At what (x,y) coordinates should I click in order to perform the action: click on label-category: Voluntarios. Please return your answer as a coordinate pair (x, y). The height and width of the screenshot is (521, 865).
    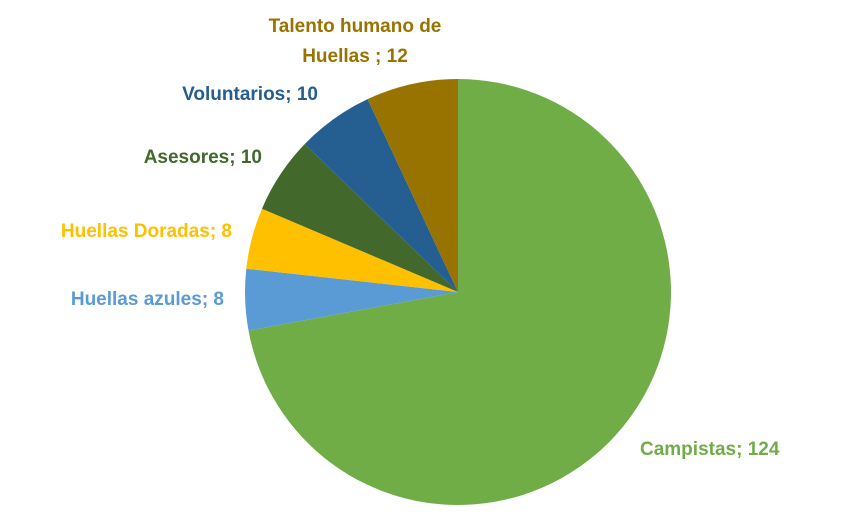
    Looking at the image, I should click on (234, 94).